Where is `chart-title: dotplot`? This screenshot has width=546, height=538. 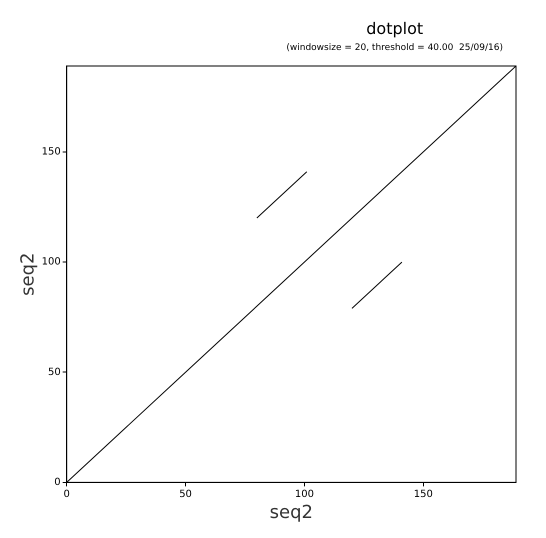 chart-title: dotplot is located at coordinates (395, 28).